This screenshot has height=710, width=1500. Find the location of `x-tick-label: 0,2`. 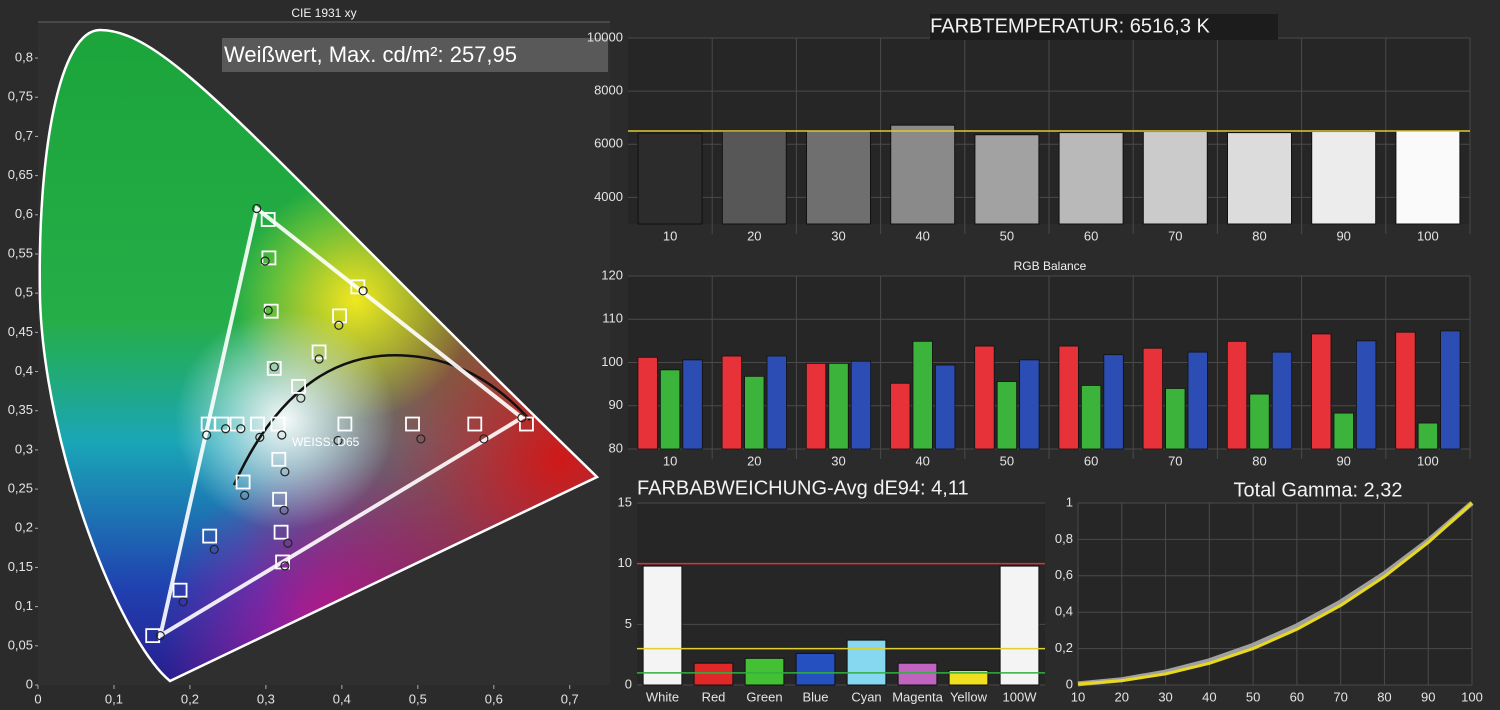

x-tick-label: 0,2 is located at coordinates (190, 698).